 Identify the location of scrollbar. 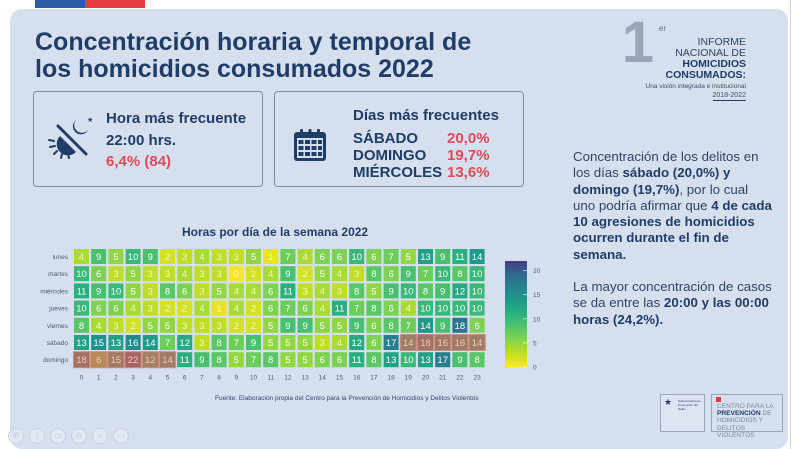
(795, 224).